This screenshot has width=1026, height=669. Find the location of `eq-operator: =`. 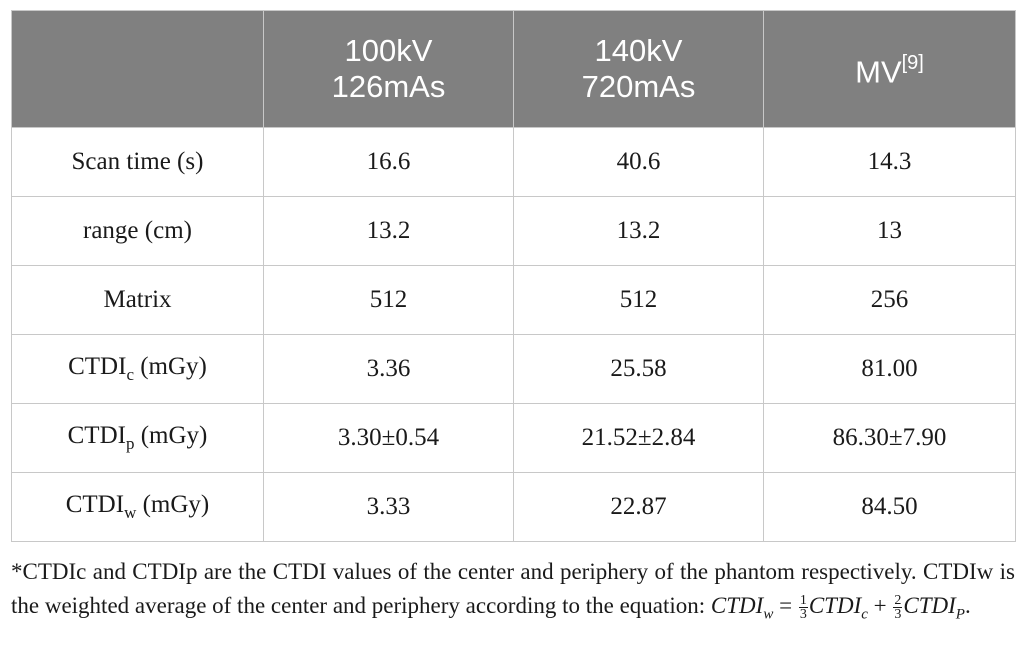

eq-operator: = is located at coordinates (785, 605).